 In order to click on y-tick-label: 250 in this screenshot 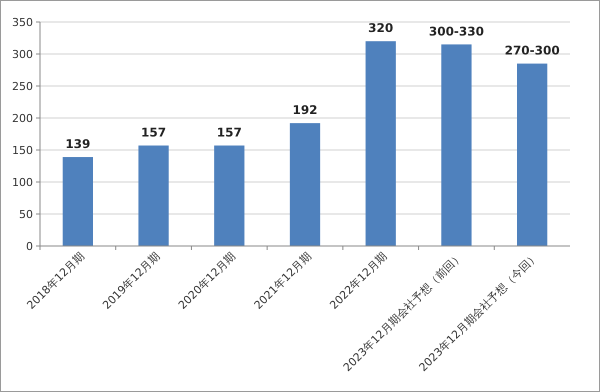, I will do `click(22, 86)`.